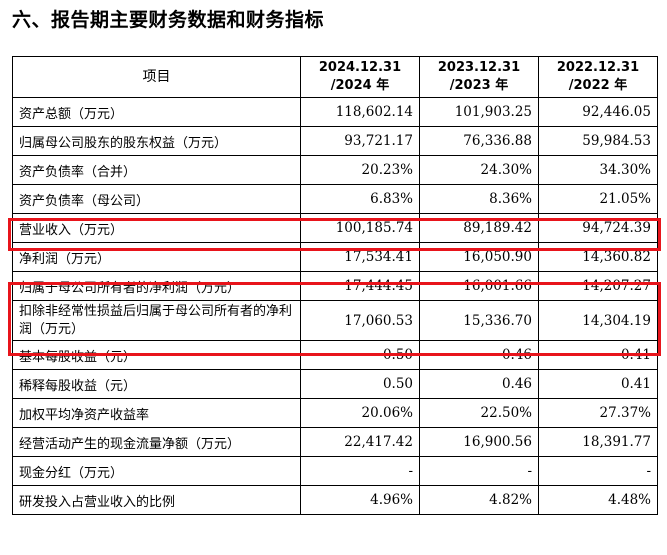 The height and width of the screenshot is (555, 667). Describe the element at coordinates (360, 442) in the screenshot. I see `value-2024: 22,417.42` at that location.